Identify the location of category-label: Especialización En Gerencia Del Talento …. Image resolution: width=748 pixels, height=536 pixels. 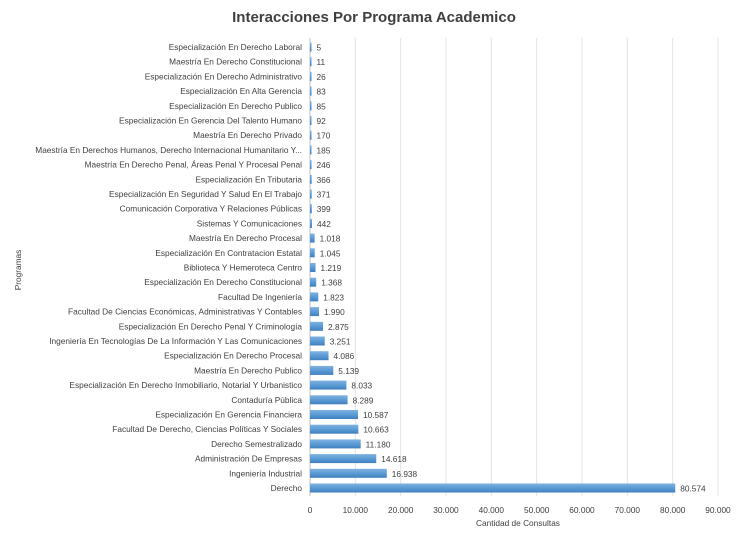
(210, 121).